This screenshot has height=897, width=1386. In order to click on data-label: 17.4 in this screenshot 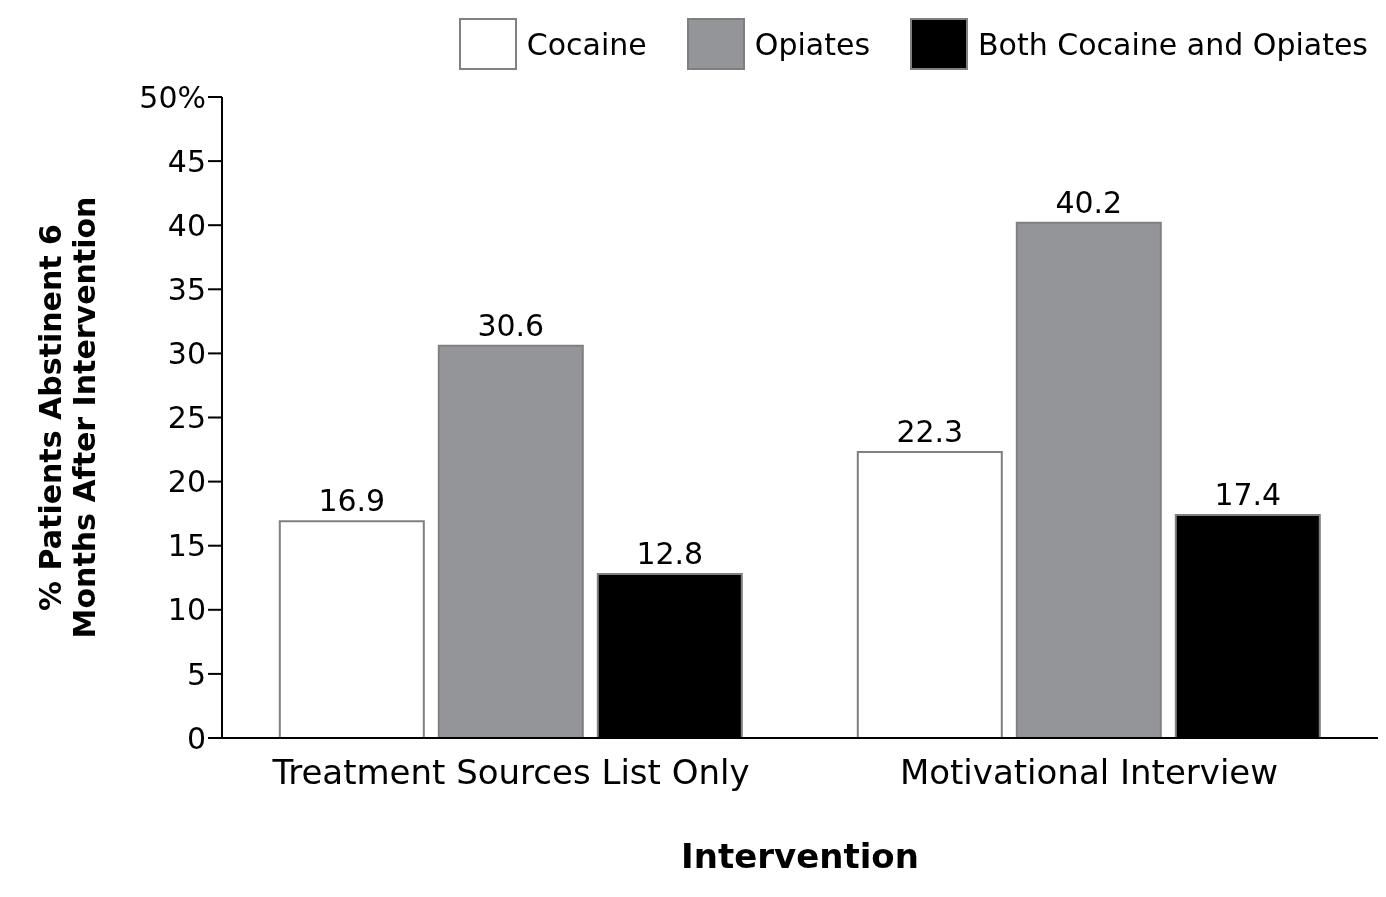, I will do `click(1248, 494)`.